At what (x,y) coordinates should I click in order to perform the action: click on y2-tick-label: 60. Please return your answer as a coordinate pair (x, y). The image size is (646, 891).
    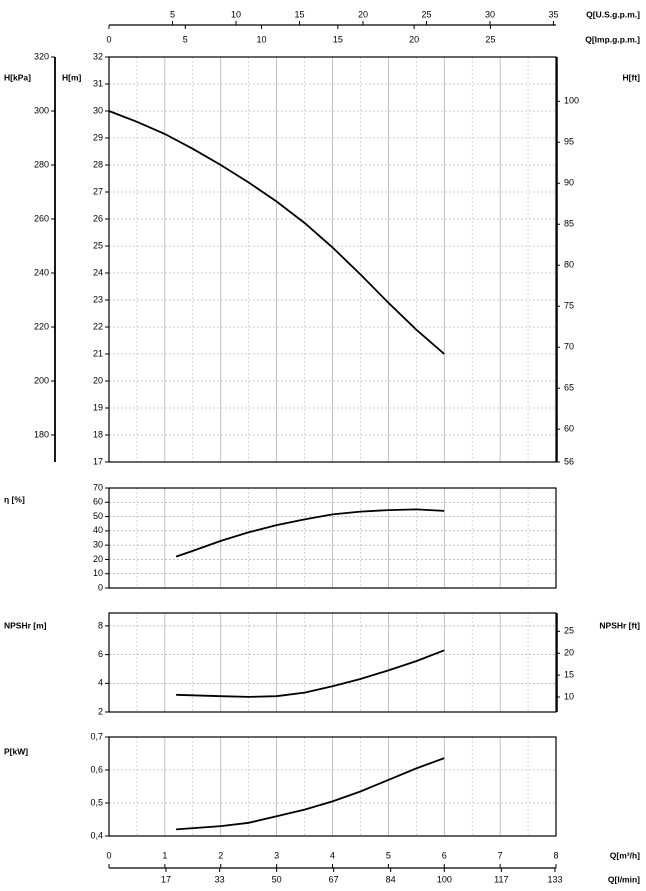
    Looking at the image, I should click on (569, 429).